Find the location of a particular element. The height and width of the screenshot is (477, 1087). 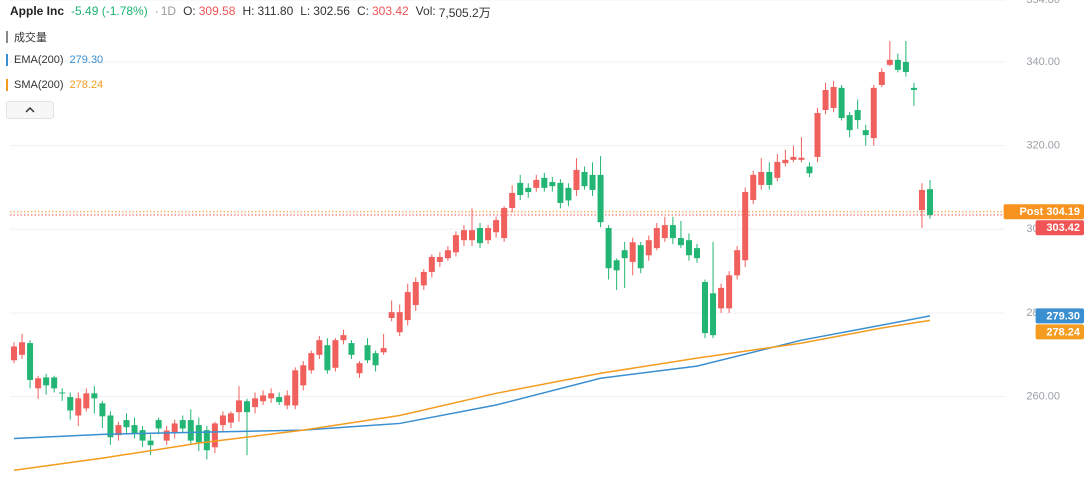

stat-label: L: is located at coordinates (305, 11).